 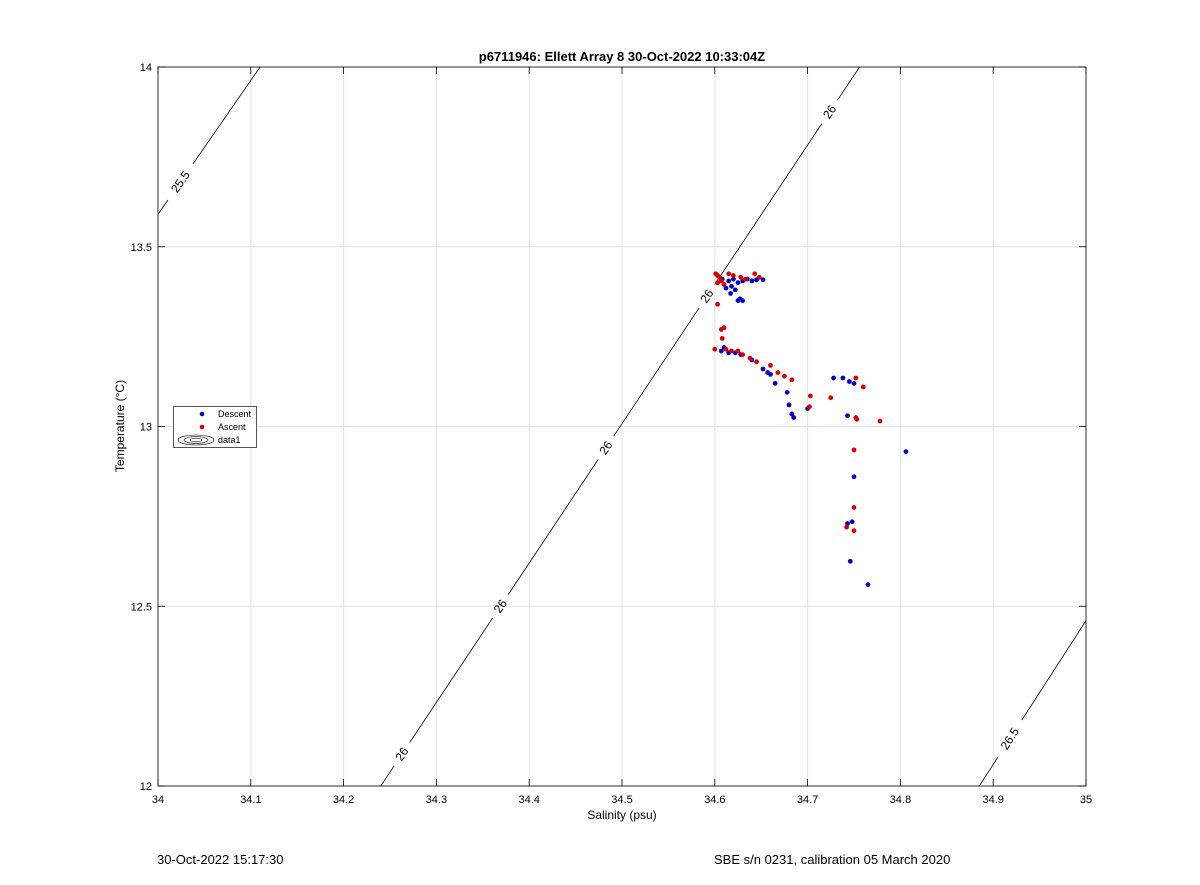 What do you see at coordinates (120, 426) in the screenshot?
I see `y-axis-label: Temperature (°C)` at bounding box center [120, 426].